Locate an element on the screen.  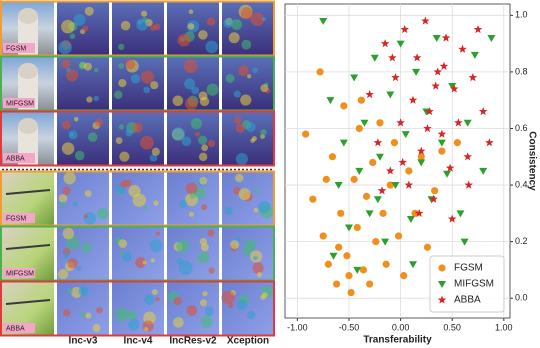
y-tick-label: 0.4 is located at coordinates (521, 184).